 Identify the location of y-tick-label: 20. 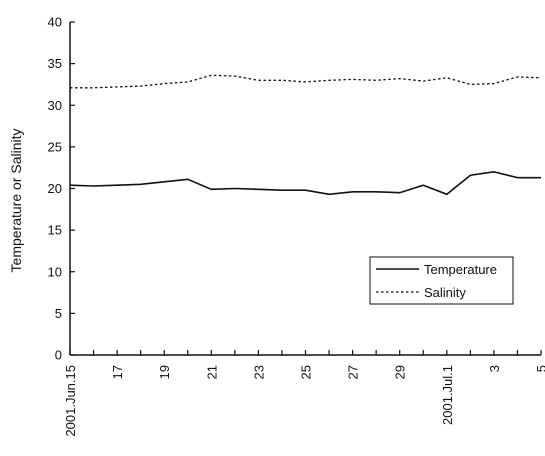
(55, 188).